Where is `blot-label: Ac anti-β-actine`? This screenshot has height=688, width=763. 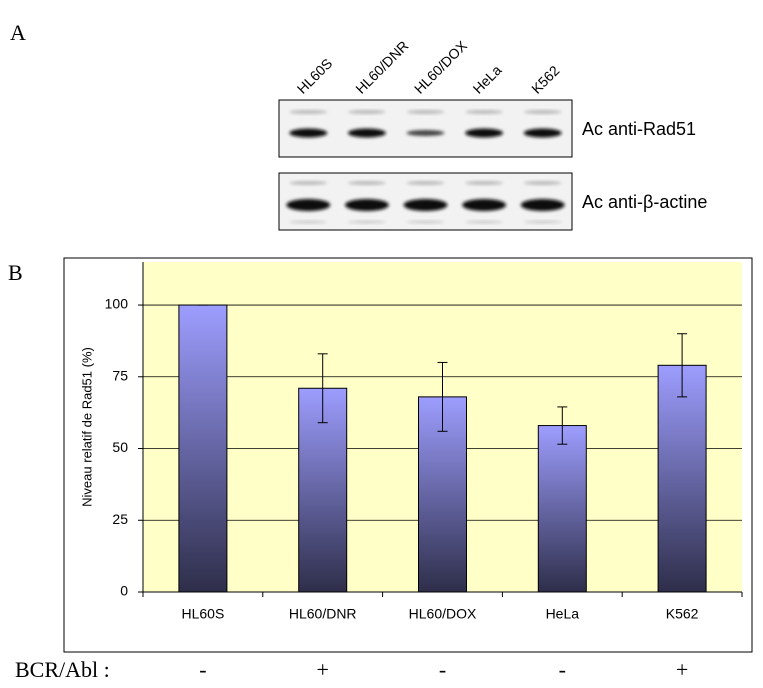
blot-label: Ac anti-β-actine is located at coordinates (644, 202).